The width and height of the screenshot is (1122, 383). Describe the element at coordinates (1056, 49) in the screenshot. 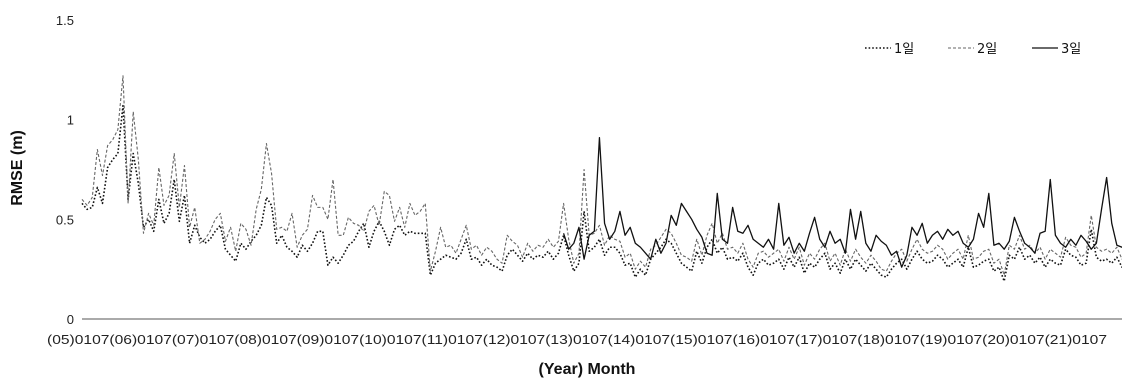

I see `legend-item-3: 3일` at that location.